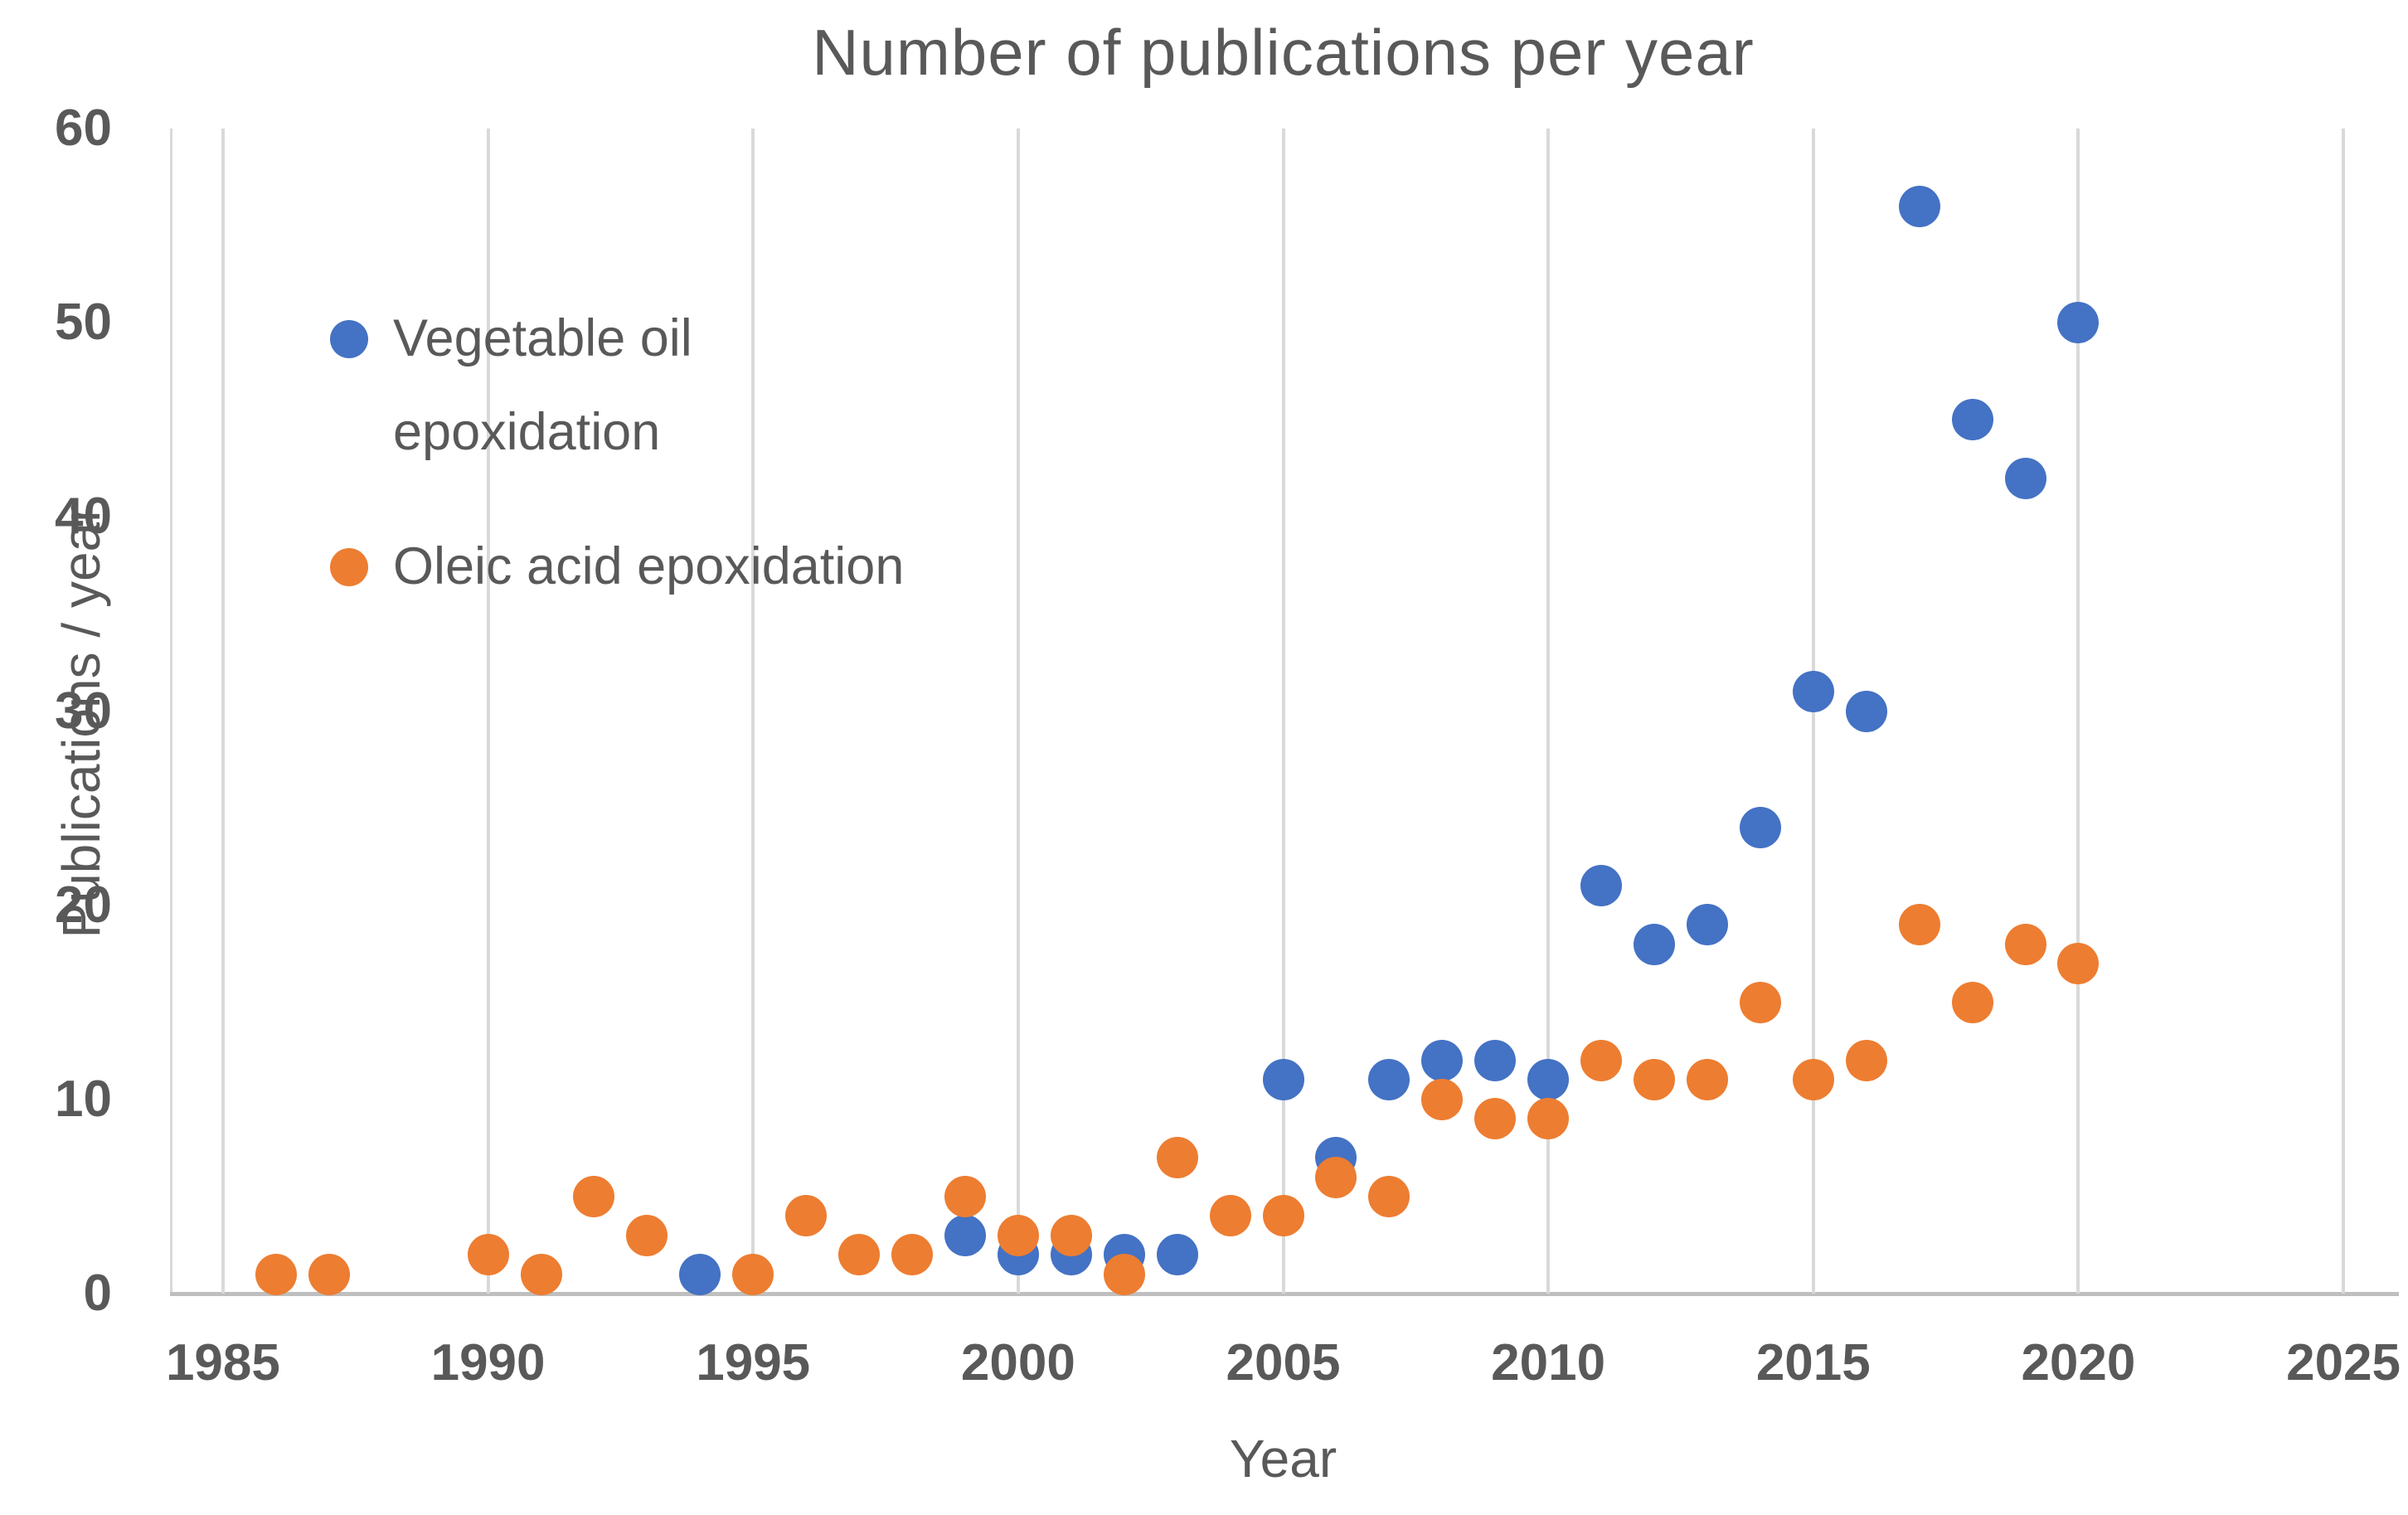 This screenshot has width=2408, height=1515. Describe the element at coordinates (1283, 1458) in the screenshot. I see `x-axis-title: Year` at that location.